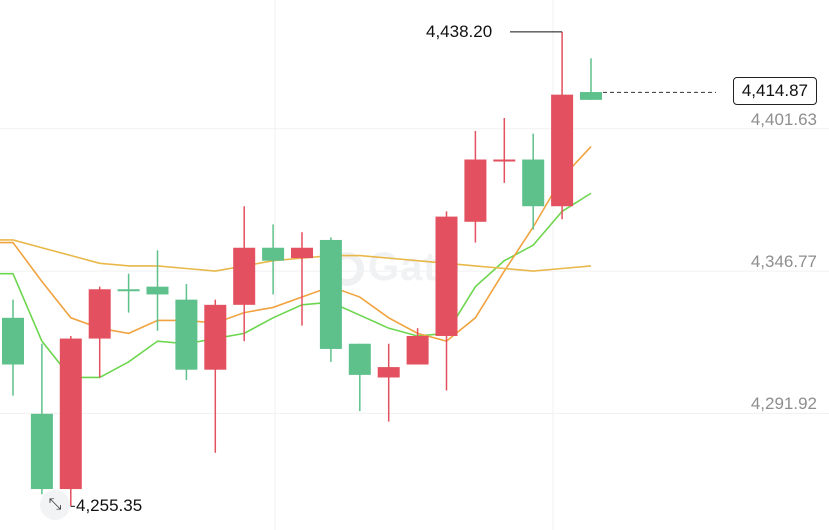  I want to click on high-price-label: 4,438.20, so click(459, 31).